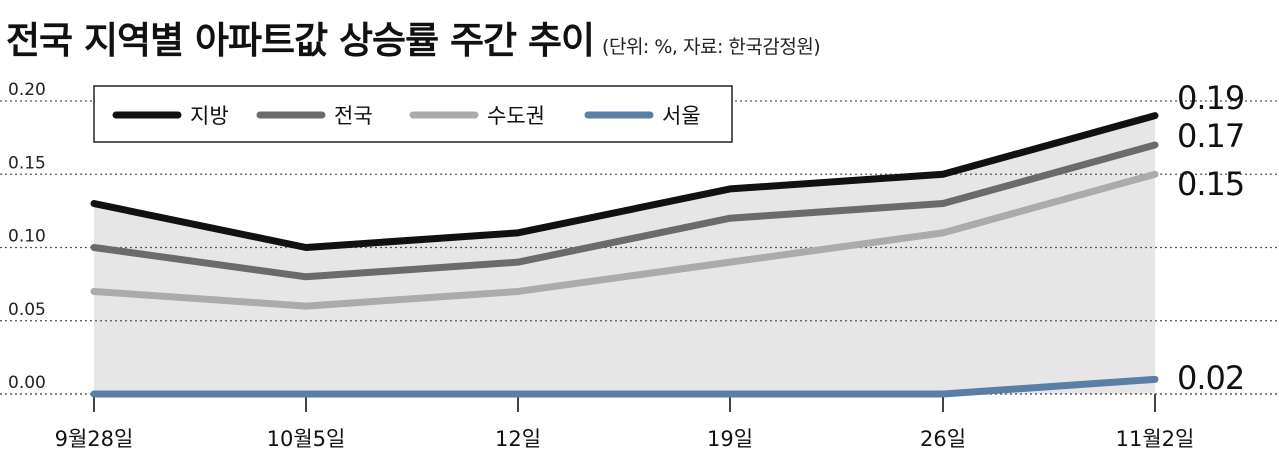 The image size is (1279, 453). I want to click on x-tick-label: 9월28일, so click(94, 439).